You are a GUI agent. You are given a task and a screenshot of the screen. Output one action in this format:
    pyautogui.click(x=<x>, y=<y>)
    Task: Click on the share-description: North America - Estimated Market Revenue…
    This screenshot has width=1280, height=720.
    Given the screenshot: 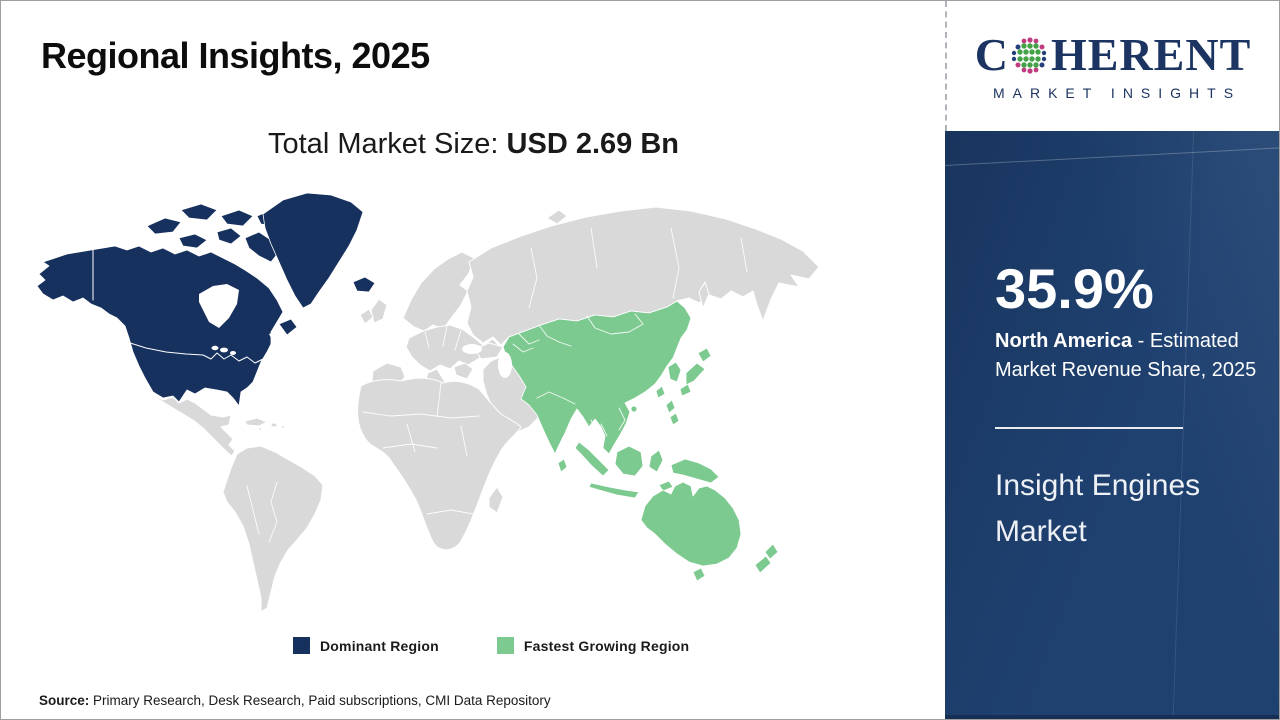 What is the action you would take?
    pyautogui.click(x=1129, y=356)
    